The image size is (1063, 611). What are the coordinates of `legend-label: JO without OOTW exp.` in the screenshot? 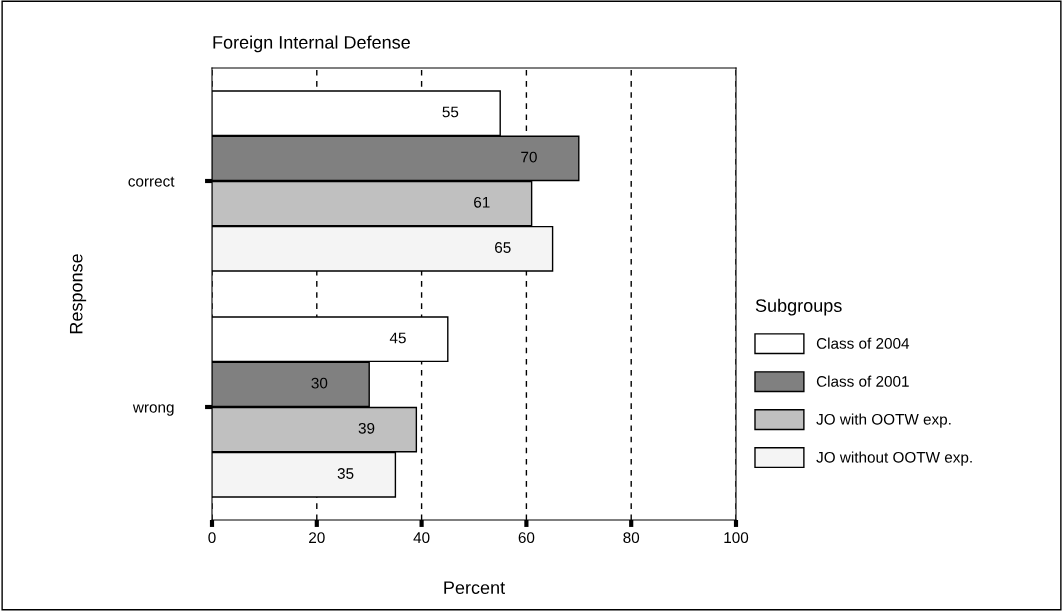 It's located at (894, 458).